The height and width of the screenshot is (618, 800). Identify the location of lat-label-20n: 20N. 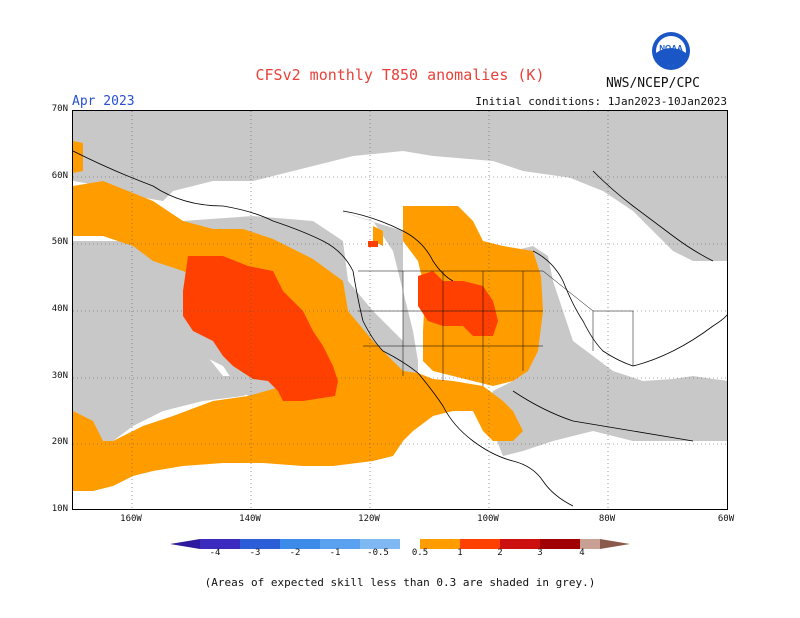
(59, 442).